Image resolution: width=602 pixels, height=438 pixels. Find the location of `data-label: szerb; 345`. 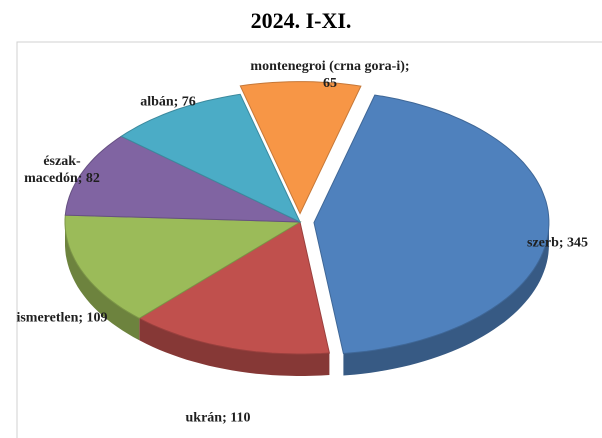

data-label: szerb; 345 is located at coordinates (558, 243).